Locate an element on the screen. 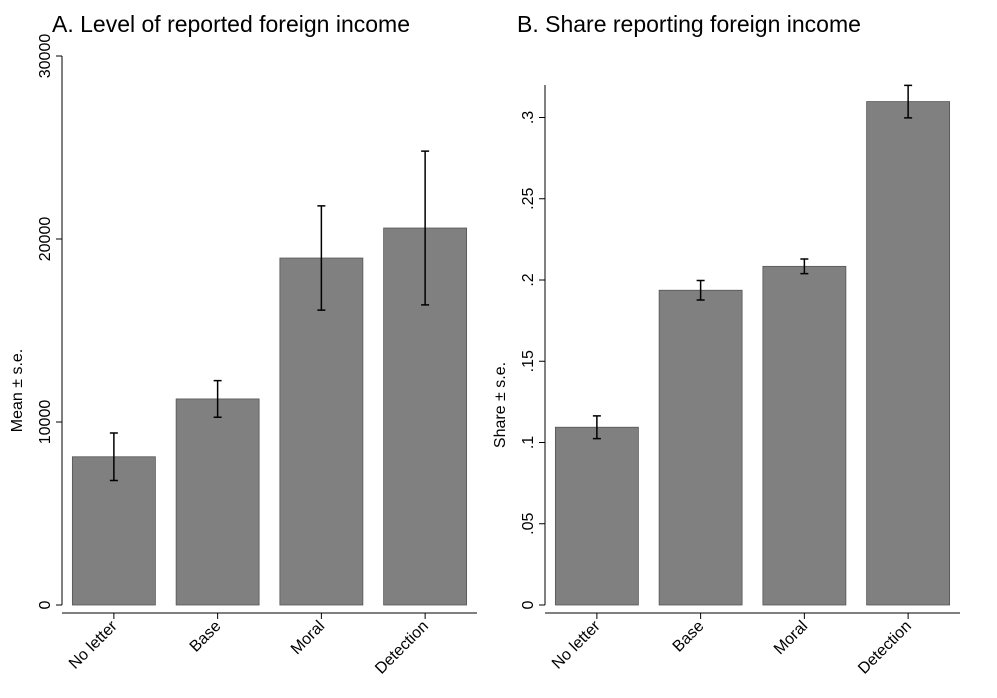 The height and width of the screenshot is (698, 997). chart-title: A. Level of reported foreign income is located at coordinates (231, 24).